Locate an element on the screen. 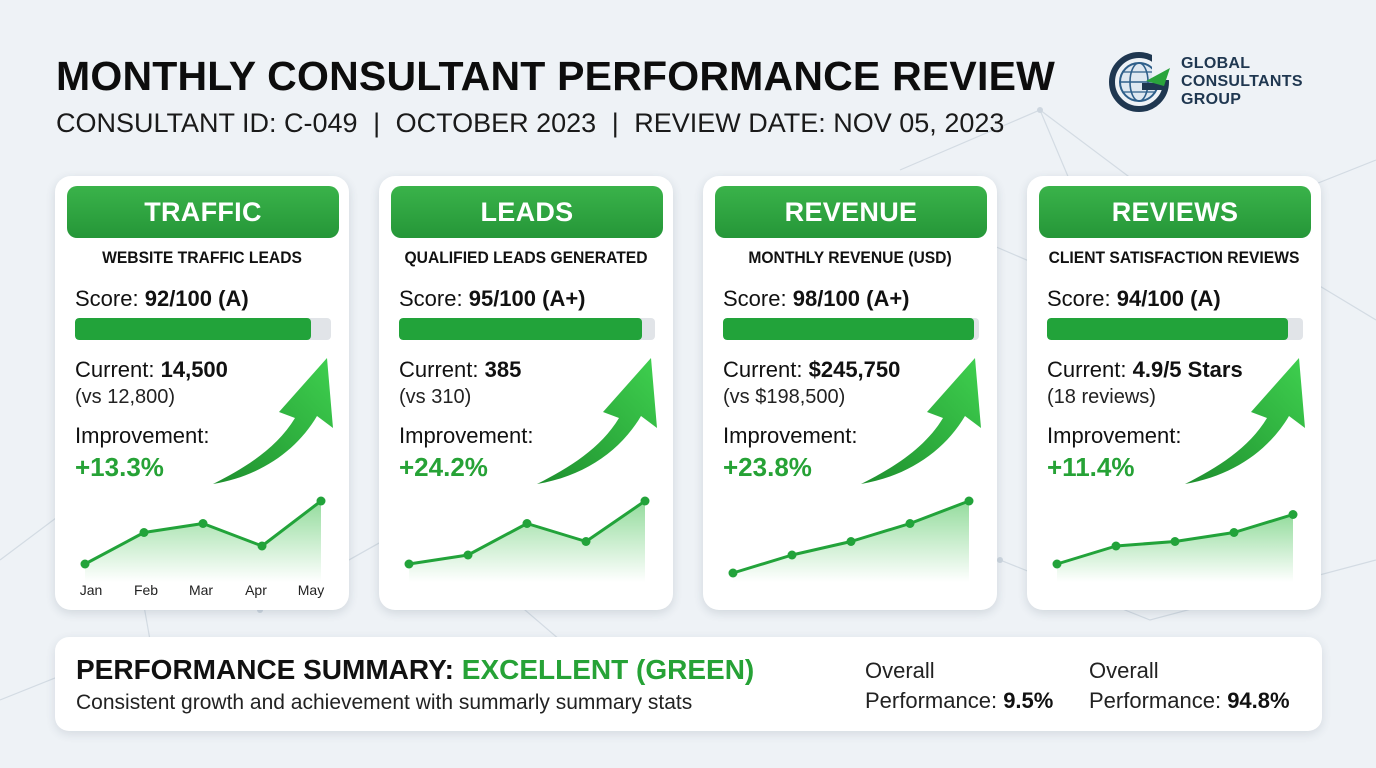 This screenshot has width=1376, height=768. current-value: 4.9/5 Stars is located at coordinates (1187, 369).